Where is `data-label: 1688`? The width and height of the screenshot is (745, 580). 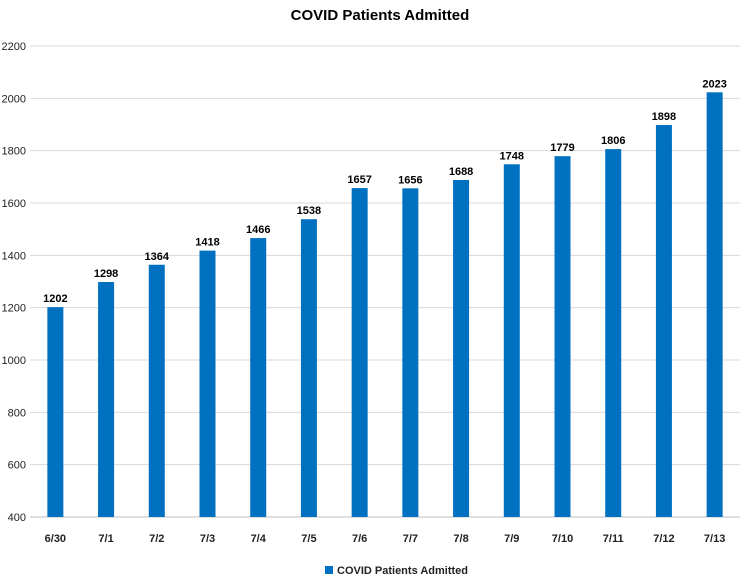
data-label: 1688 is located at coordinates (461, 172).